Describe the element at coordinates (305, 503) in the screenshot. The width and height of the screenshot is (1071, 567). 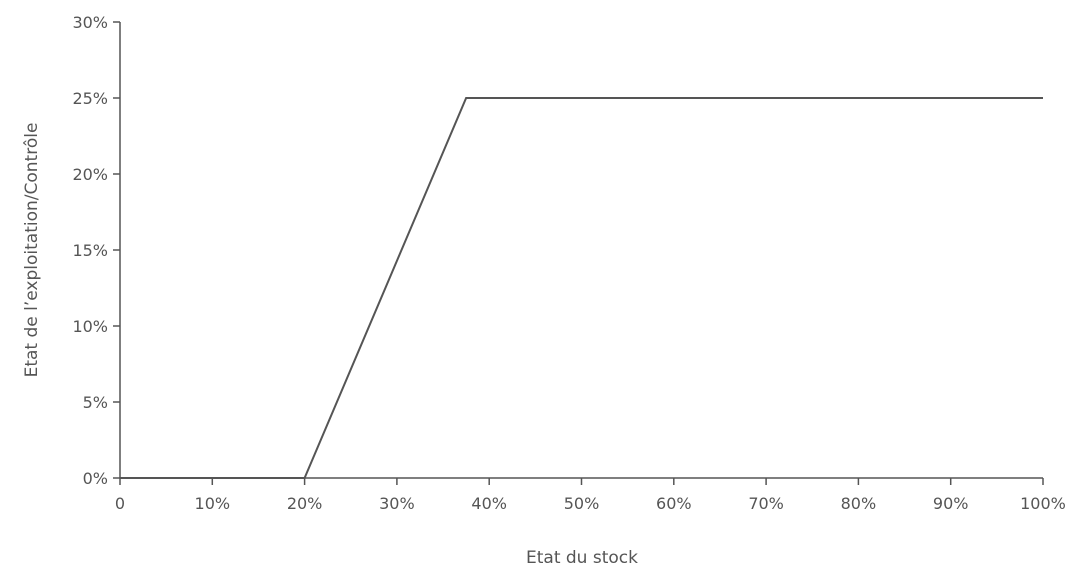
I see `x-tick-label: 20%` at that location.